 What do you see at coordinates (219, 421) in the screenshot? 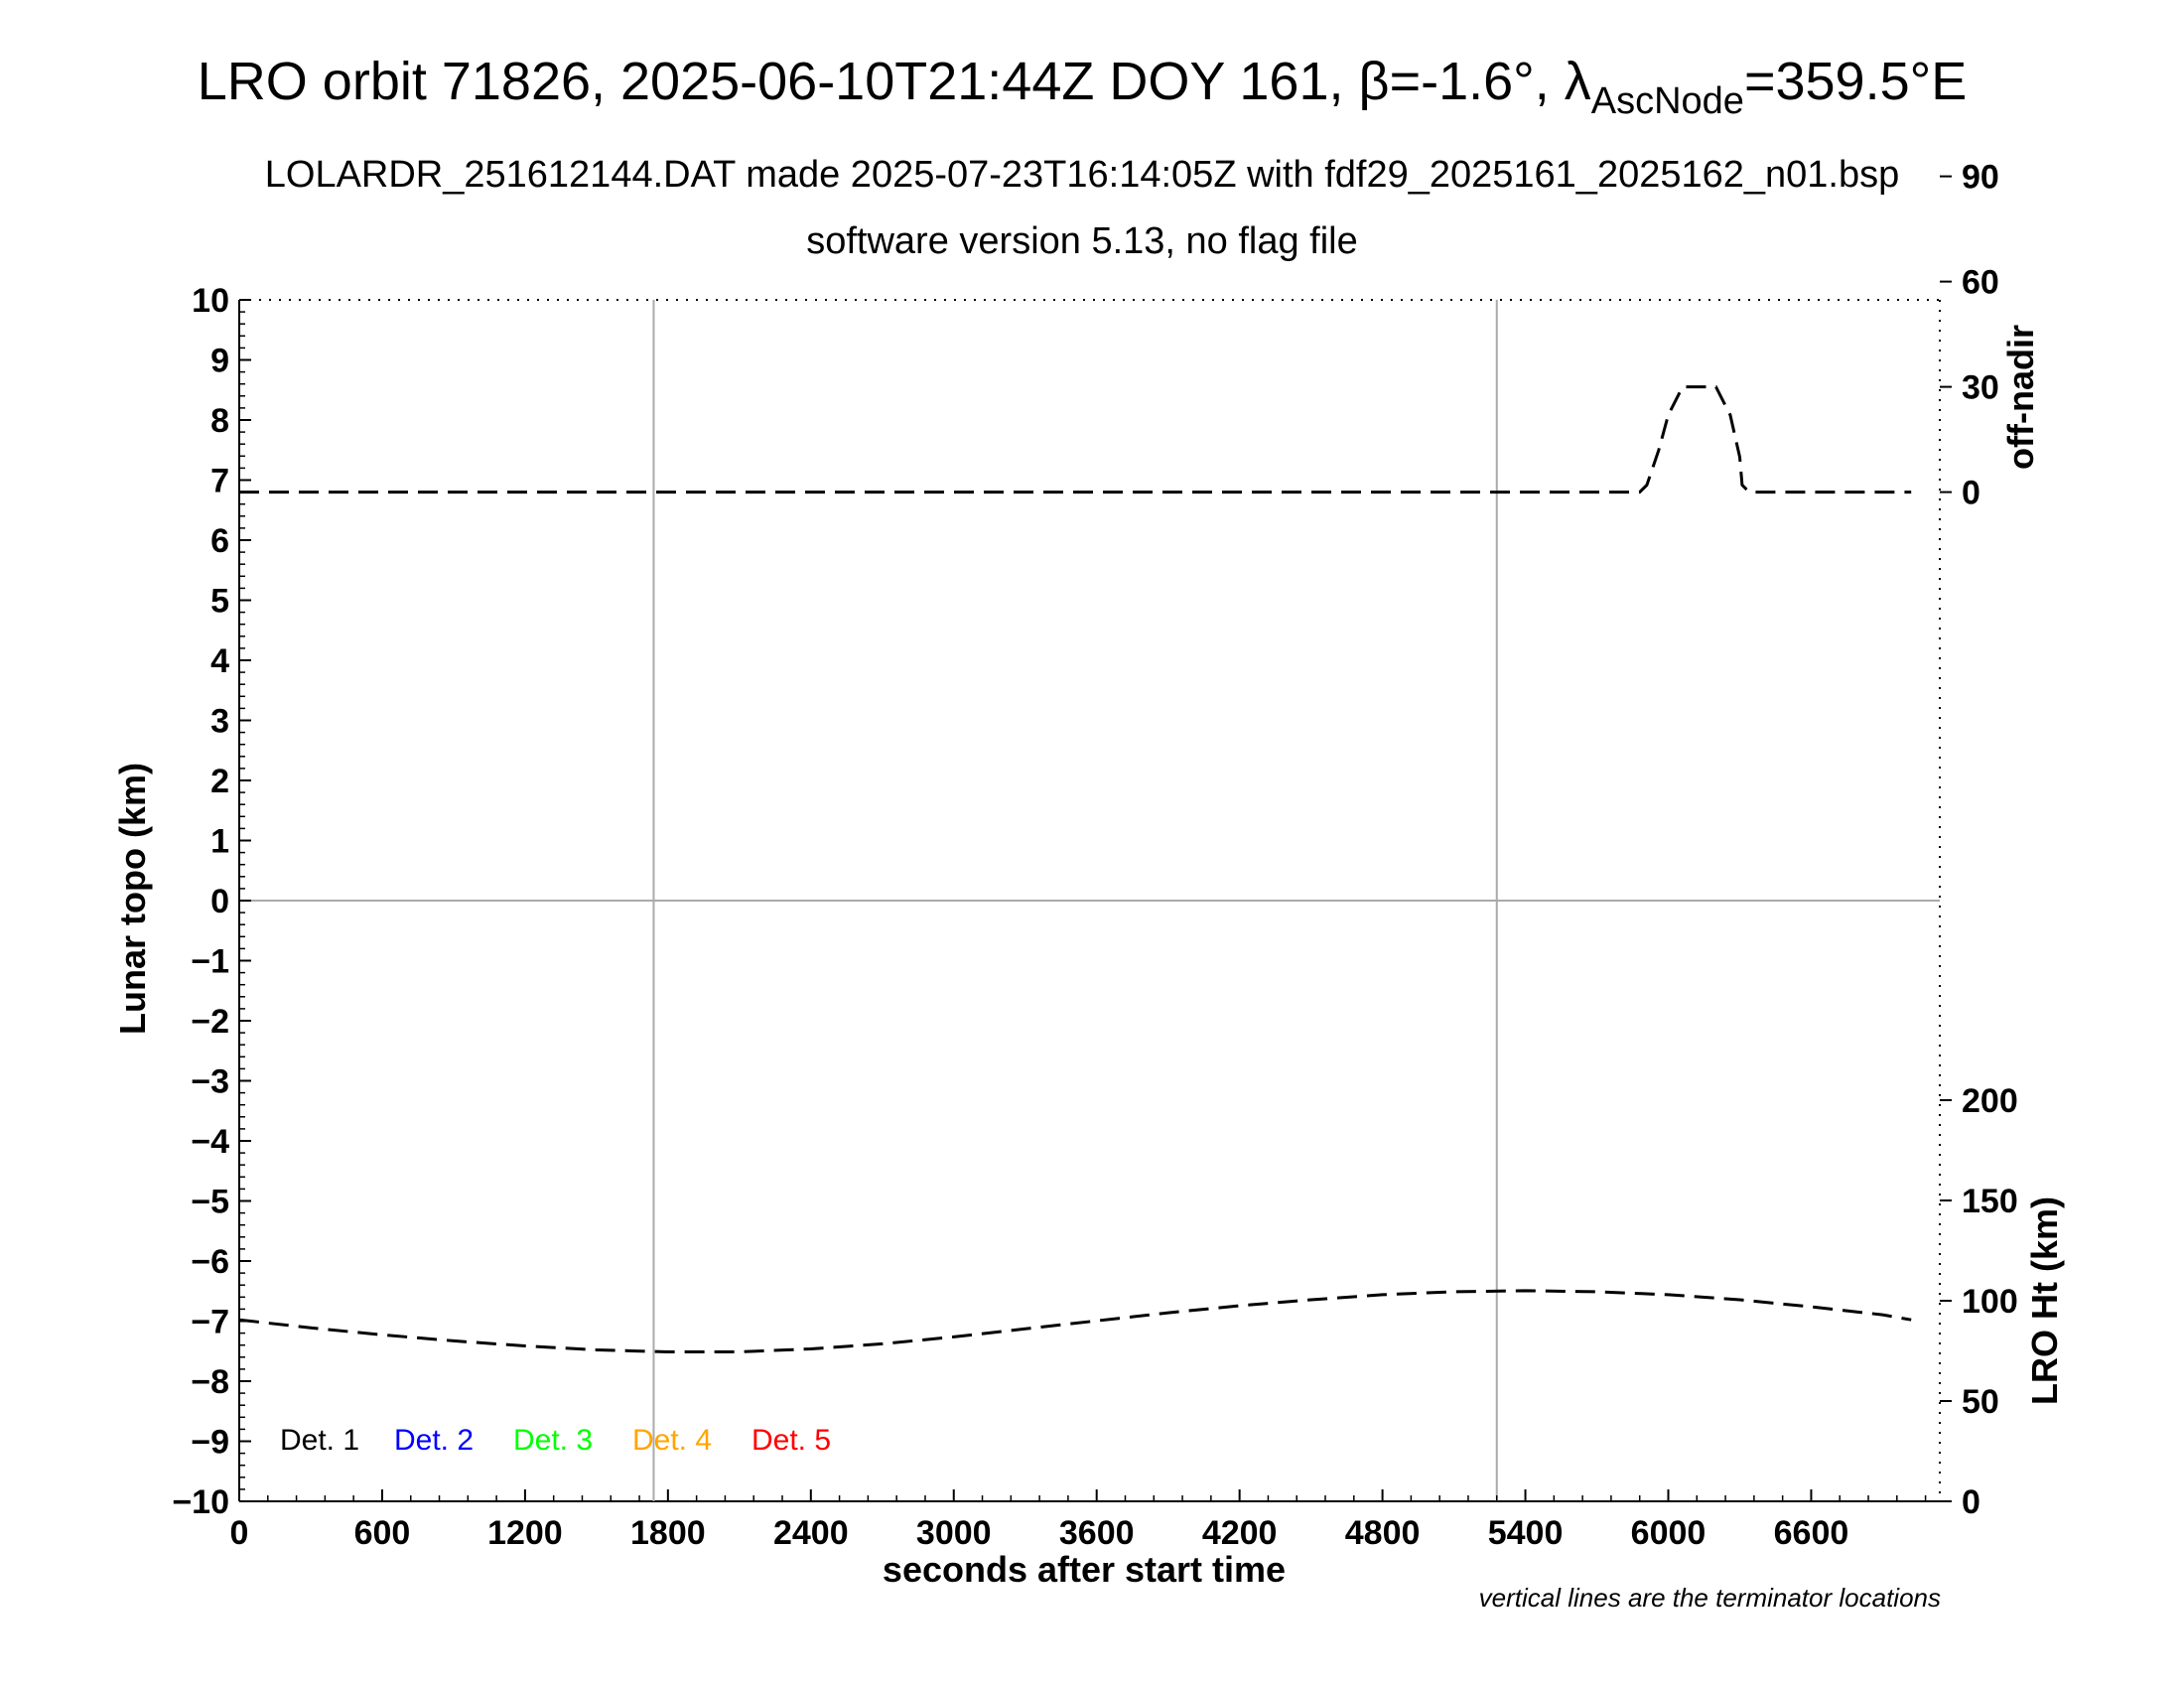
I see `y-tick-label: 8` at bounding box center [219, 421].